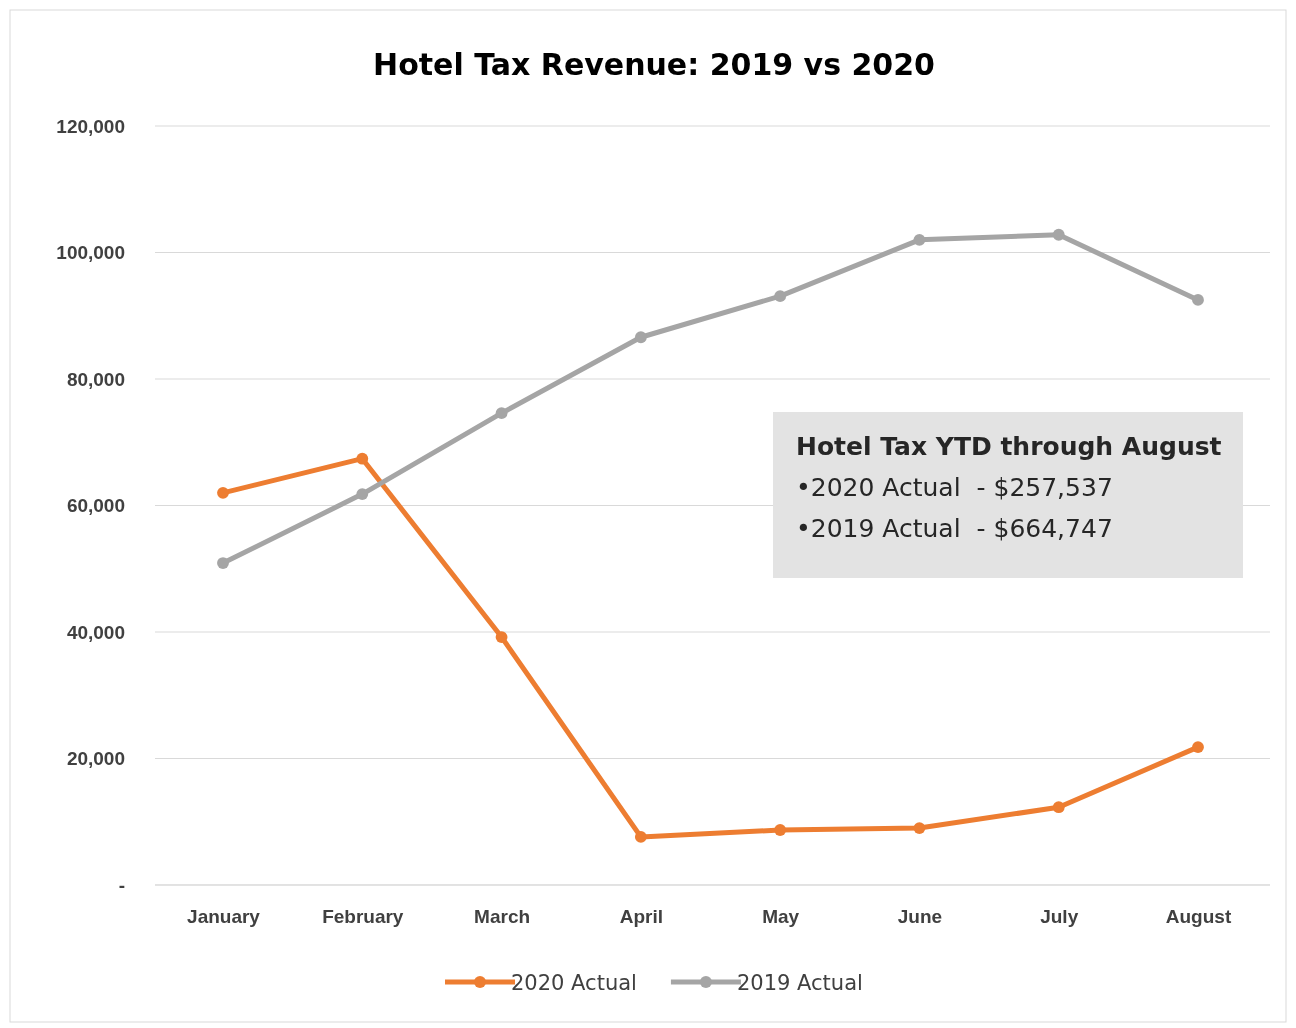  What do you see at coordinates (363, 917) in the screenshot?
I see `x-tick-label: February` at bounding box center [363, 917].